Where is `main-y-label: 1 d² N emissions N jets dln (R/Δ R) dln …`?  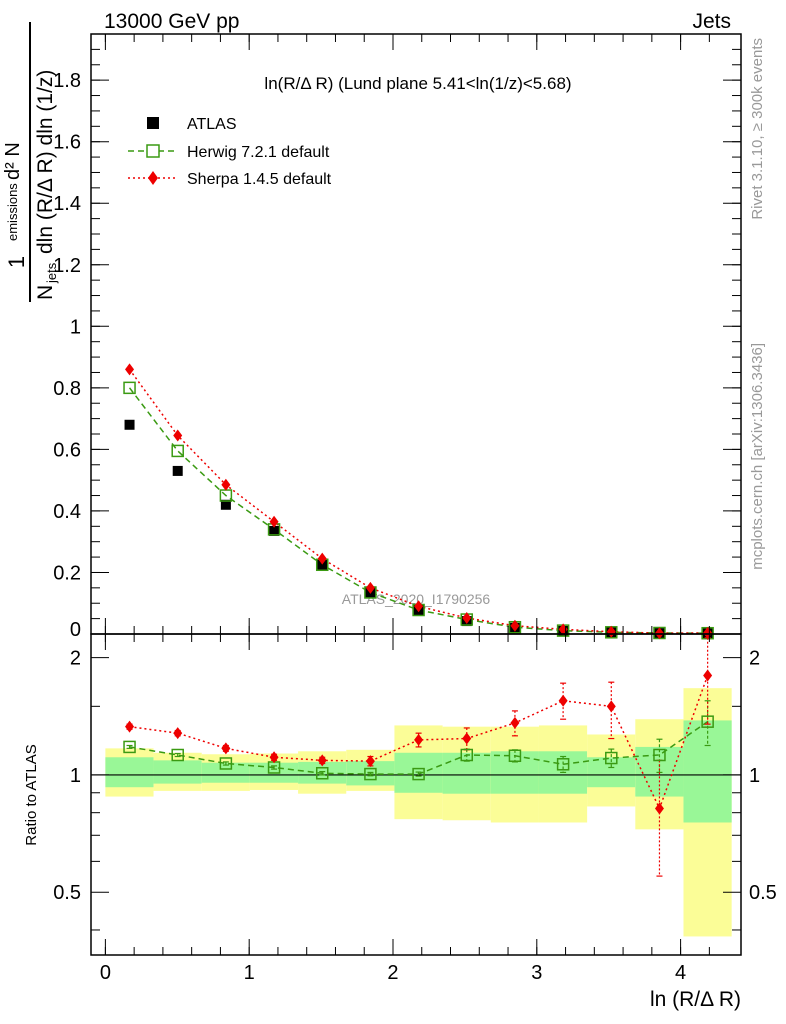
main-y-label: 1 d² N emissions N jets dln (R/Δ R) dln … is located at coordinates (30, 162).